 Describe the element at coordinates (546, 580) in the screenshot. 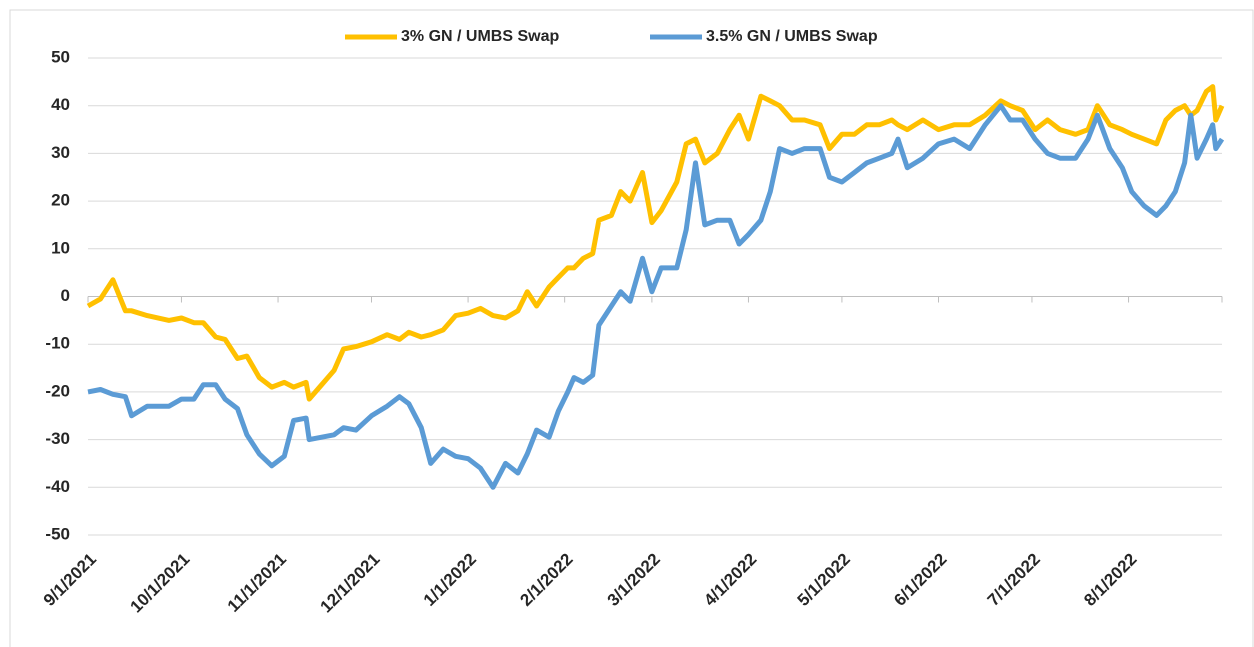

I see `x-tick-label: 2/1/2022` at that location.